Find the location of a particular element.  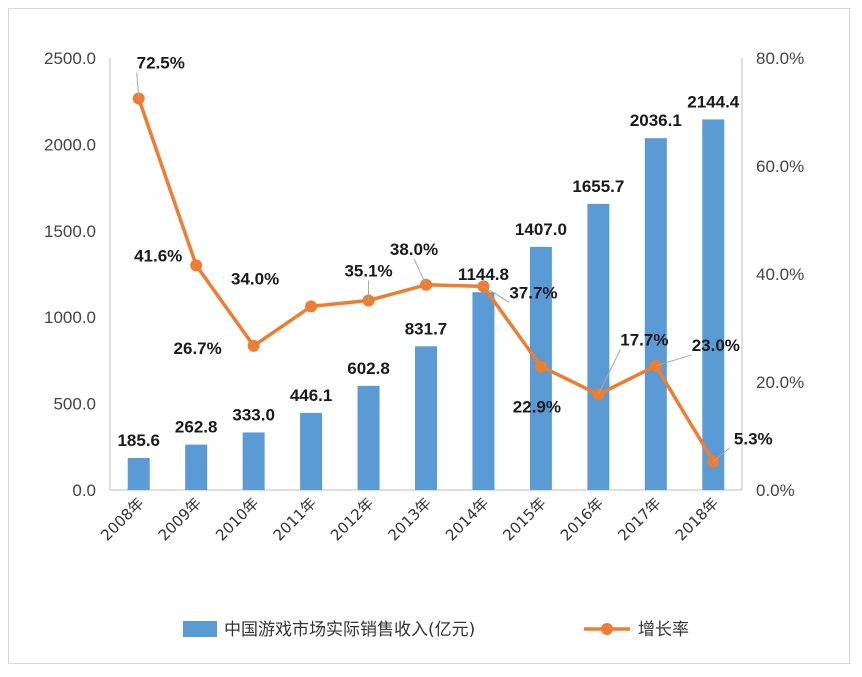

y-left-tick-label: 1000.0 is located at coordinates (70, 317).